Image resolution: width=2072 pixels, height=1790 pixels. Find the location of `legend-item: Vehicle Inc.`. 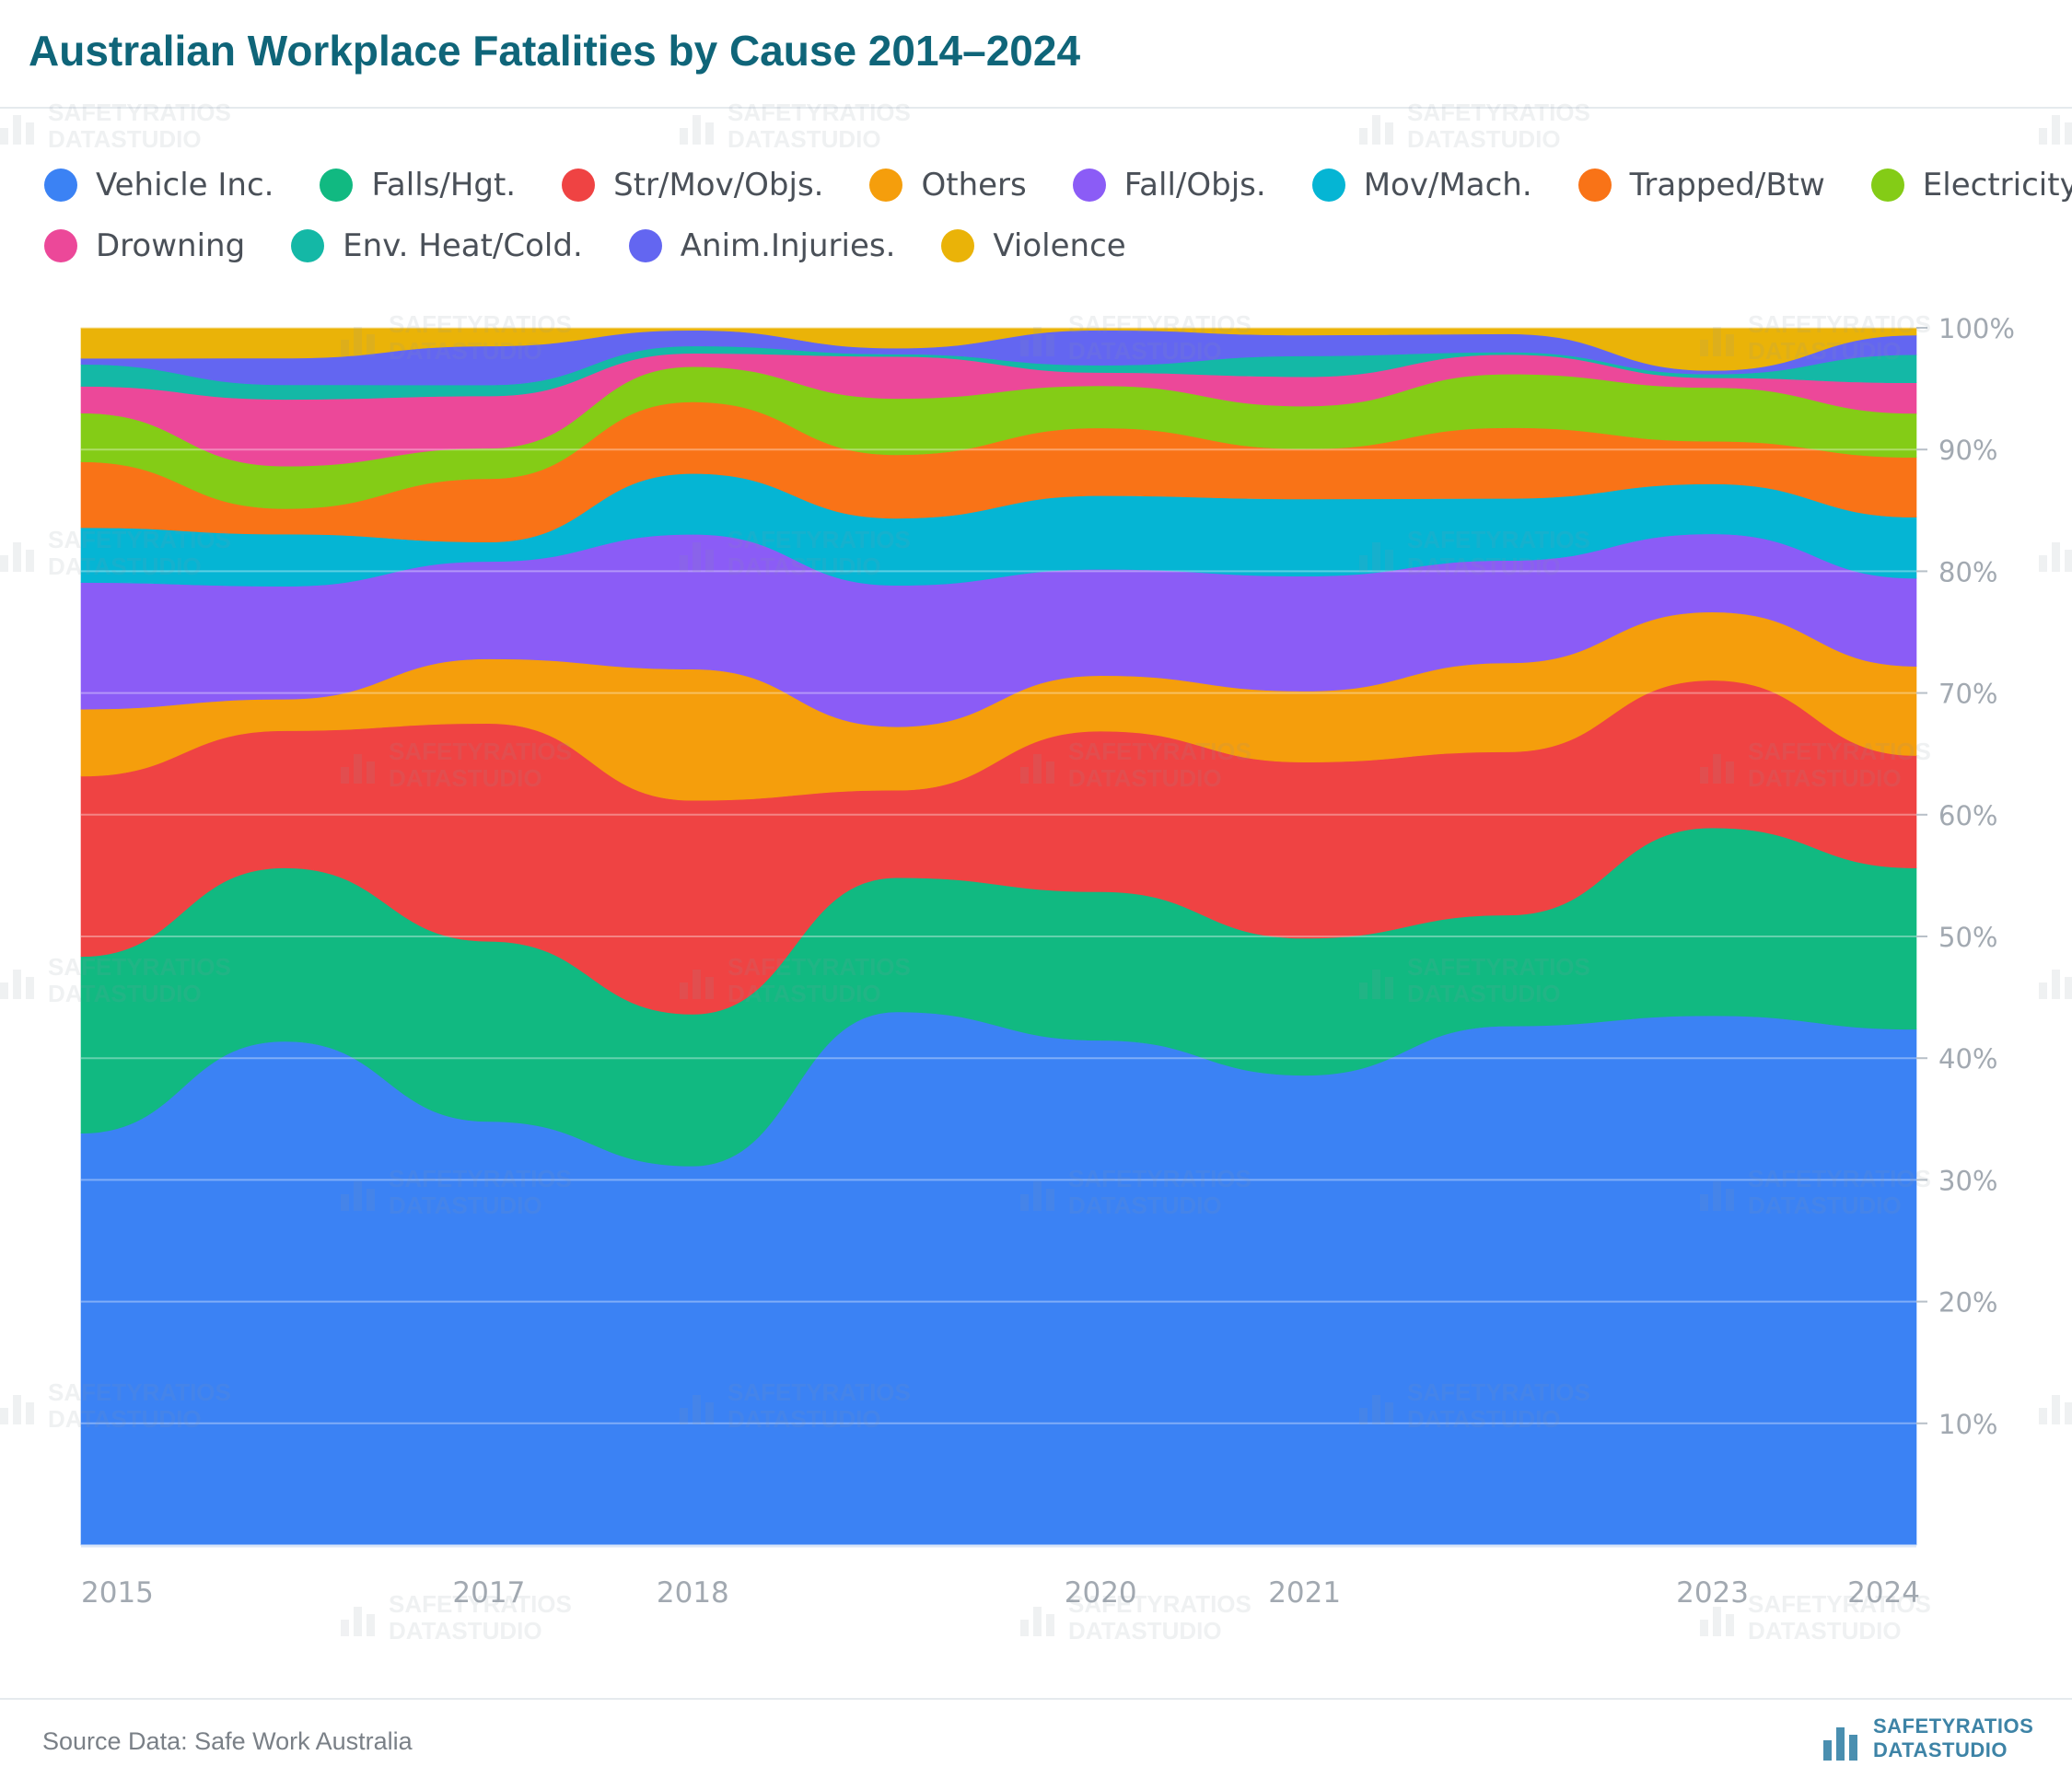

legend-item: Vehicle Inc. is located at coordinates (159, 185).